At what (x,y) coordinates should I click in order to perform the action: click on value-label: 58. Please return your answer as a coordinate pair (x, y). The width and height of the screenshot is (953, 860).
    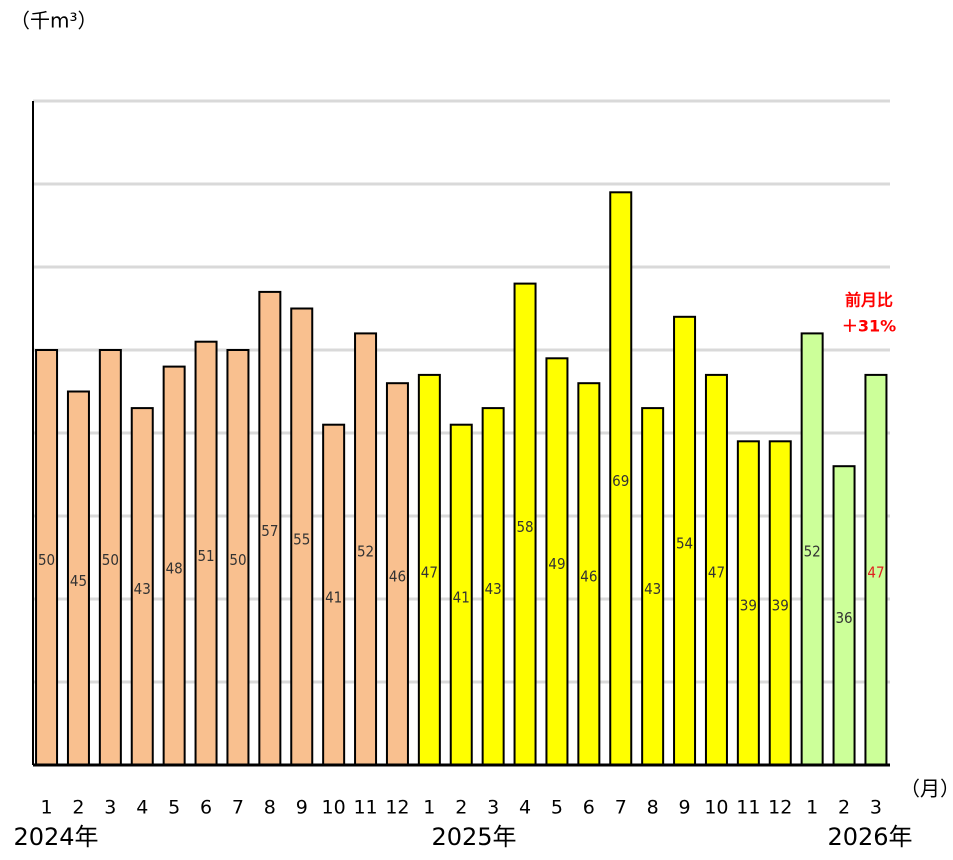
    Looking at the image, I should click on (524, 527).